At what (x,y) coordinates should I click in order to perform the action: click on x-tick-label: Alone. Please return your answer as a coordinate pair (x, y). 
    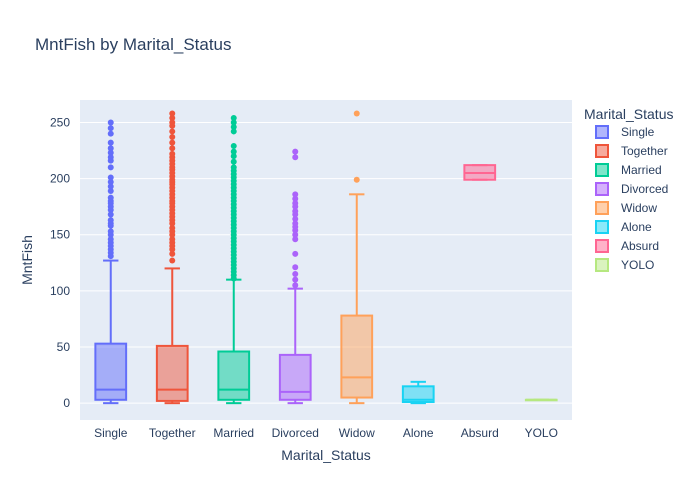
    Looking at the image, I should click on (418, 433).